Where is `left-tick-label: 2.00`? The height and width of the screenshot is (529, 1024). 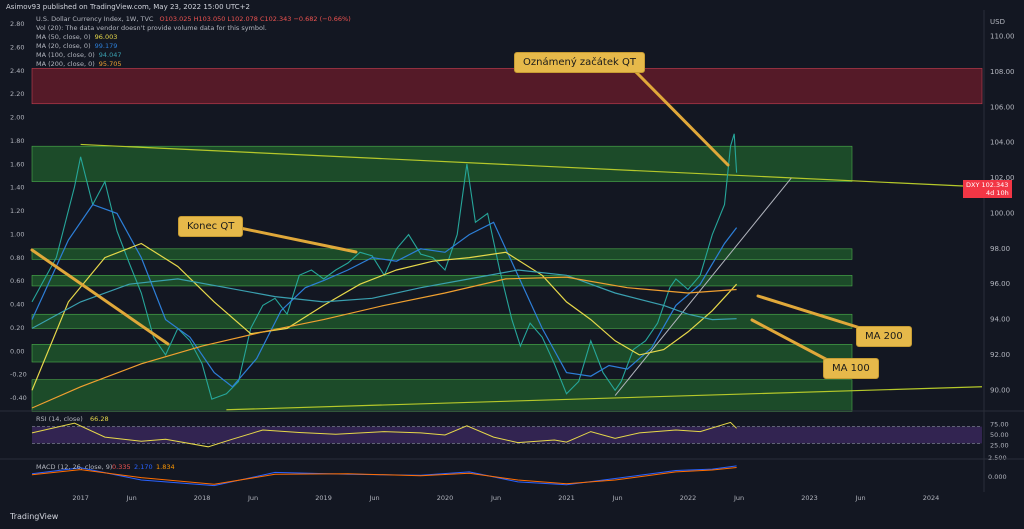 left-tick-label: 2.00 is located at coordinates (17, 118).